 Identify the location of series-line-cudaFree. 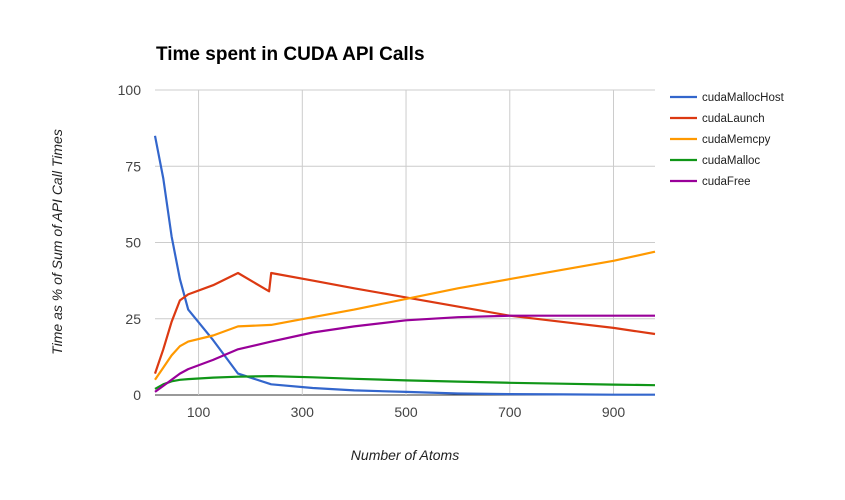
(404, 353).